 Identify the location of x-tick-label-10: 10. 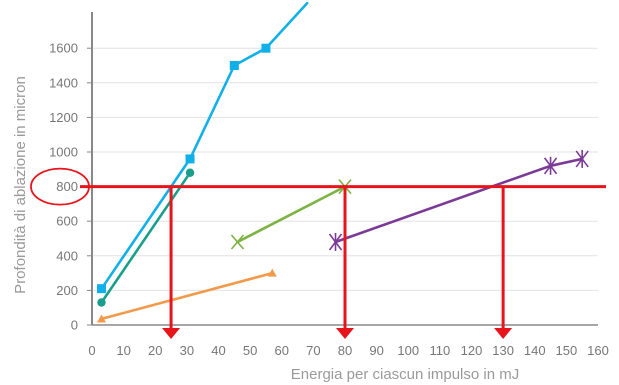
(123, 350).